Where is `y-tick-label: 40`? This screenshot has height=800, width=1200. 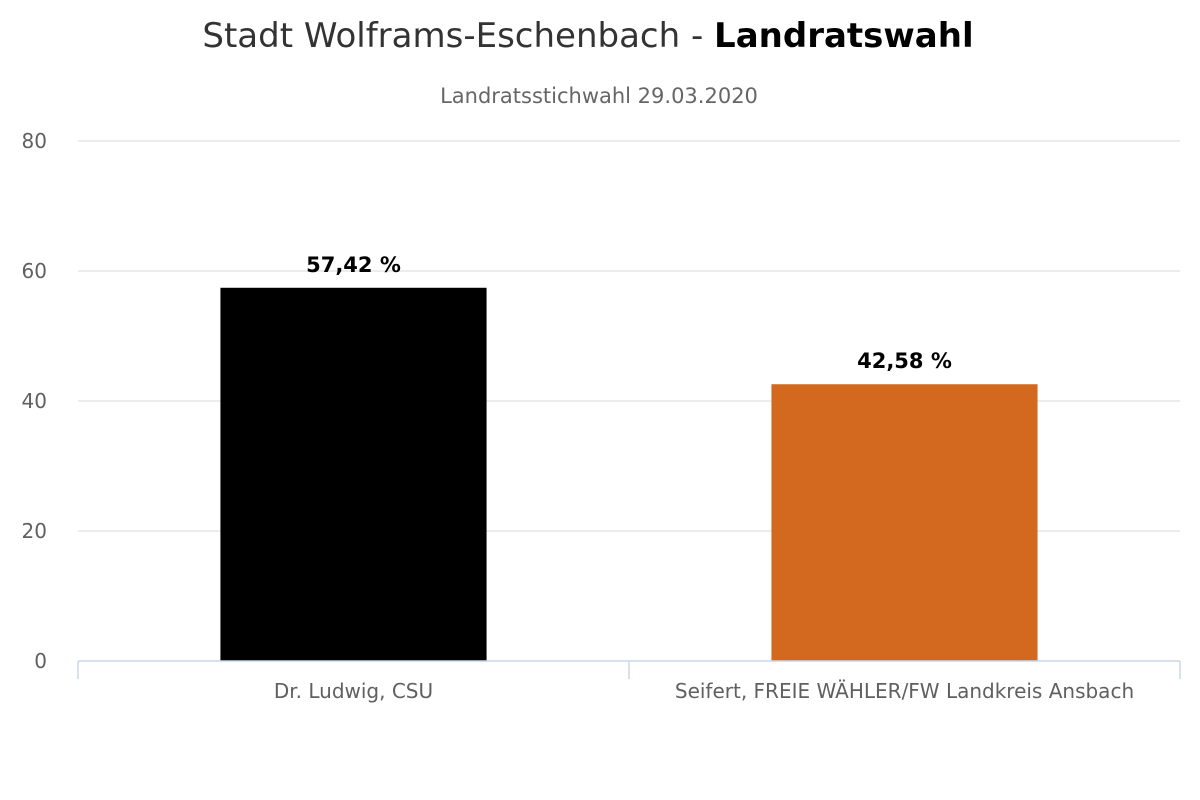 y-tick-label: 40 is located at coordinates (34, 401).